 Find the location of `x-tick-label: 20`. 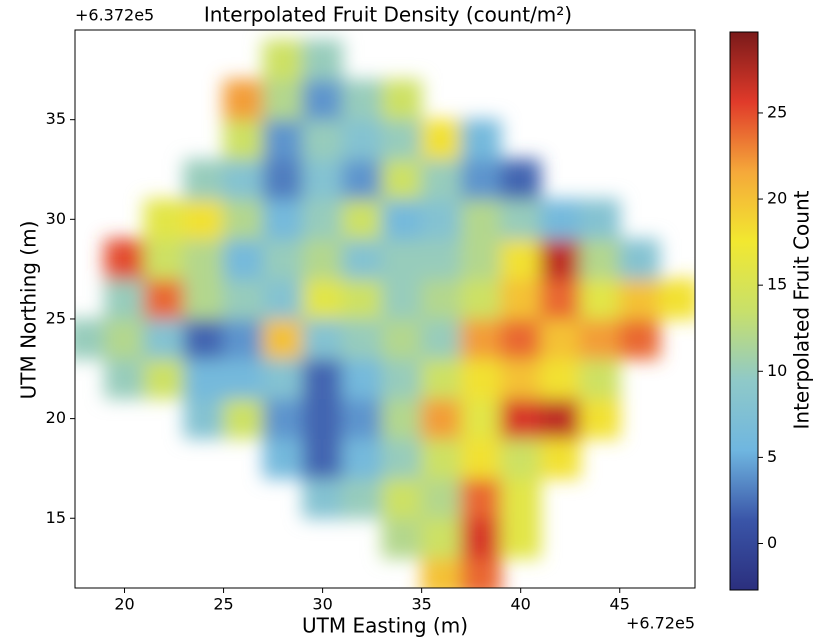

x-tick-label: 20 is located at coordinates (124, 604).